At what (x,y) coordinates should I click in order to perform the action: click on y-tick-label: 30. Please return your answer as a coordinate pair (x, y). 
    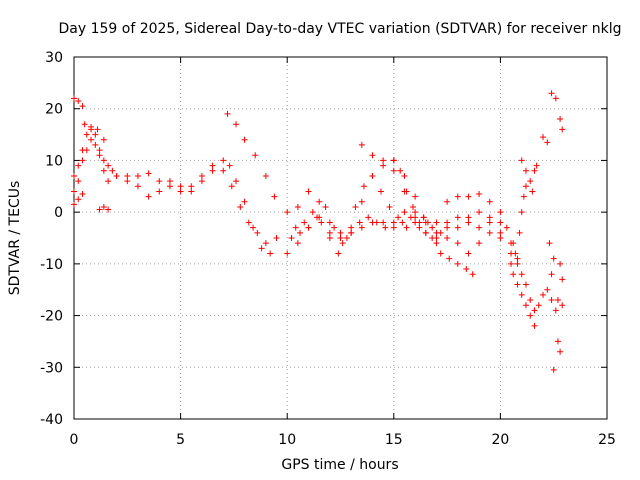
    Looking at the image, I should click on (54, 58).